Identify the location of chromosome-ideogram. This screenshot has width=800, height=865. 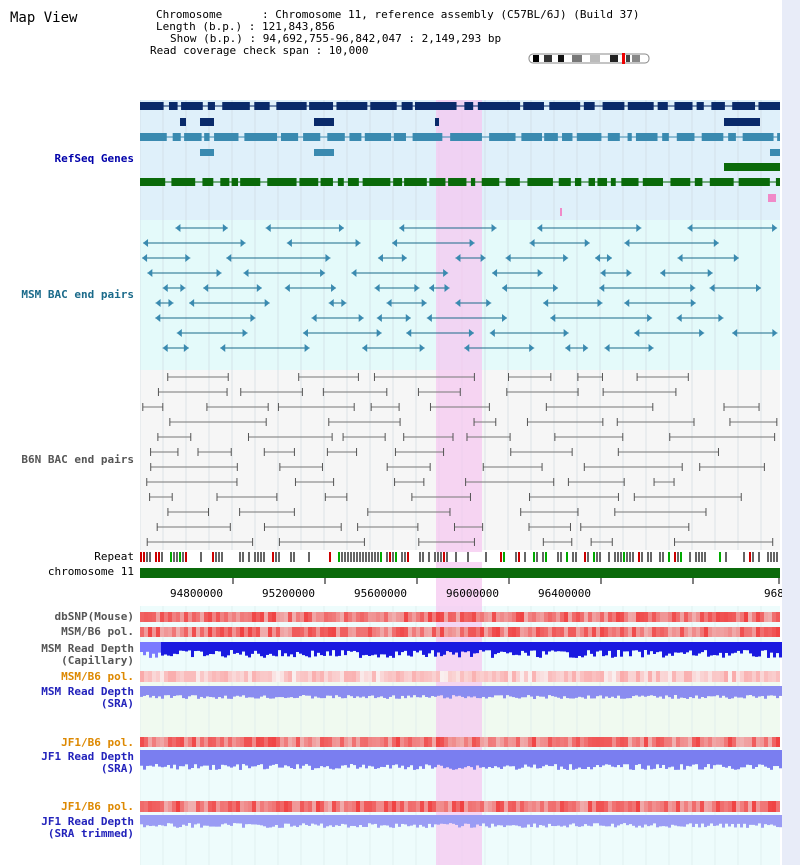
(590, 59).